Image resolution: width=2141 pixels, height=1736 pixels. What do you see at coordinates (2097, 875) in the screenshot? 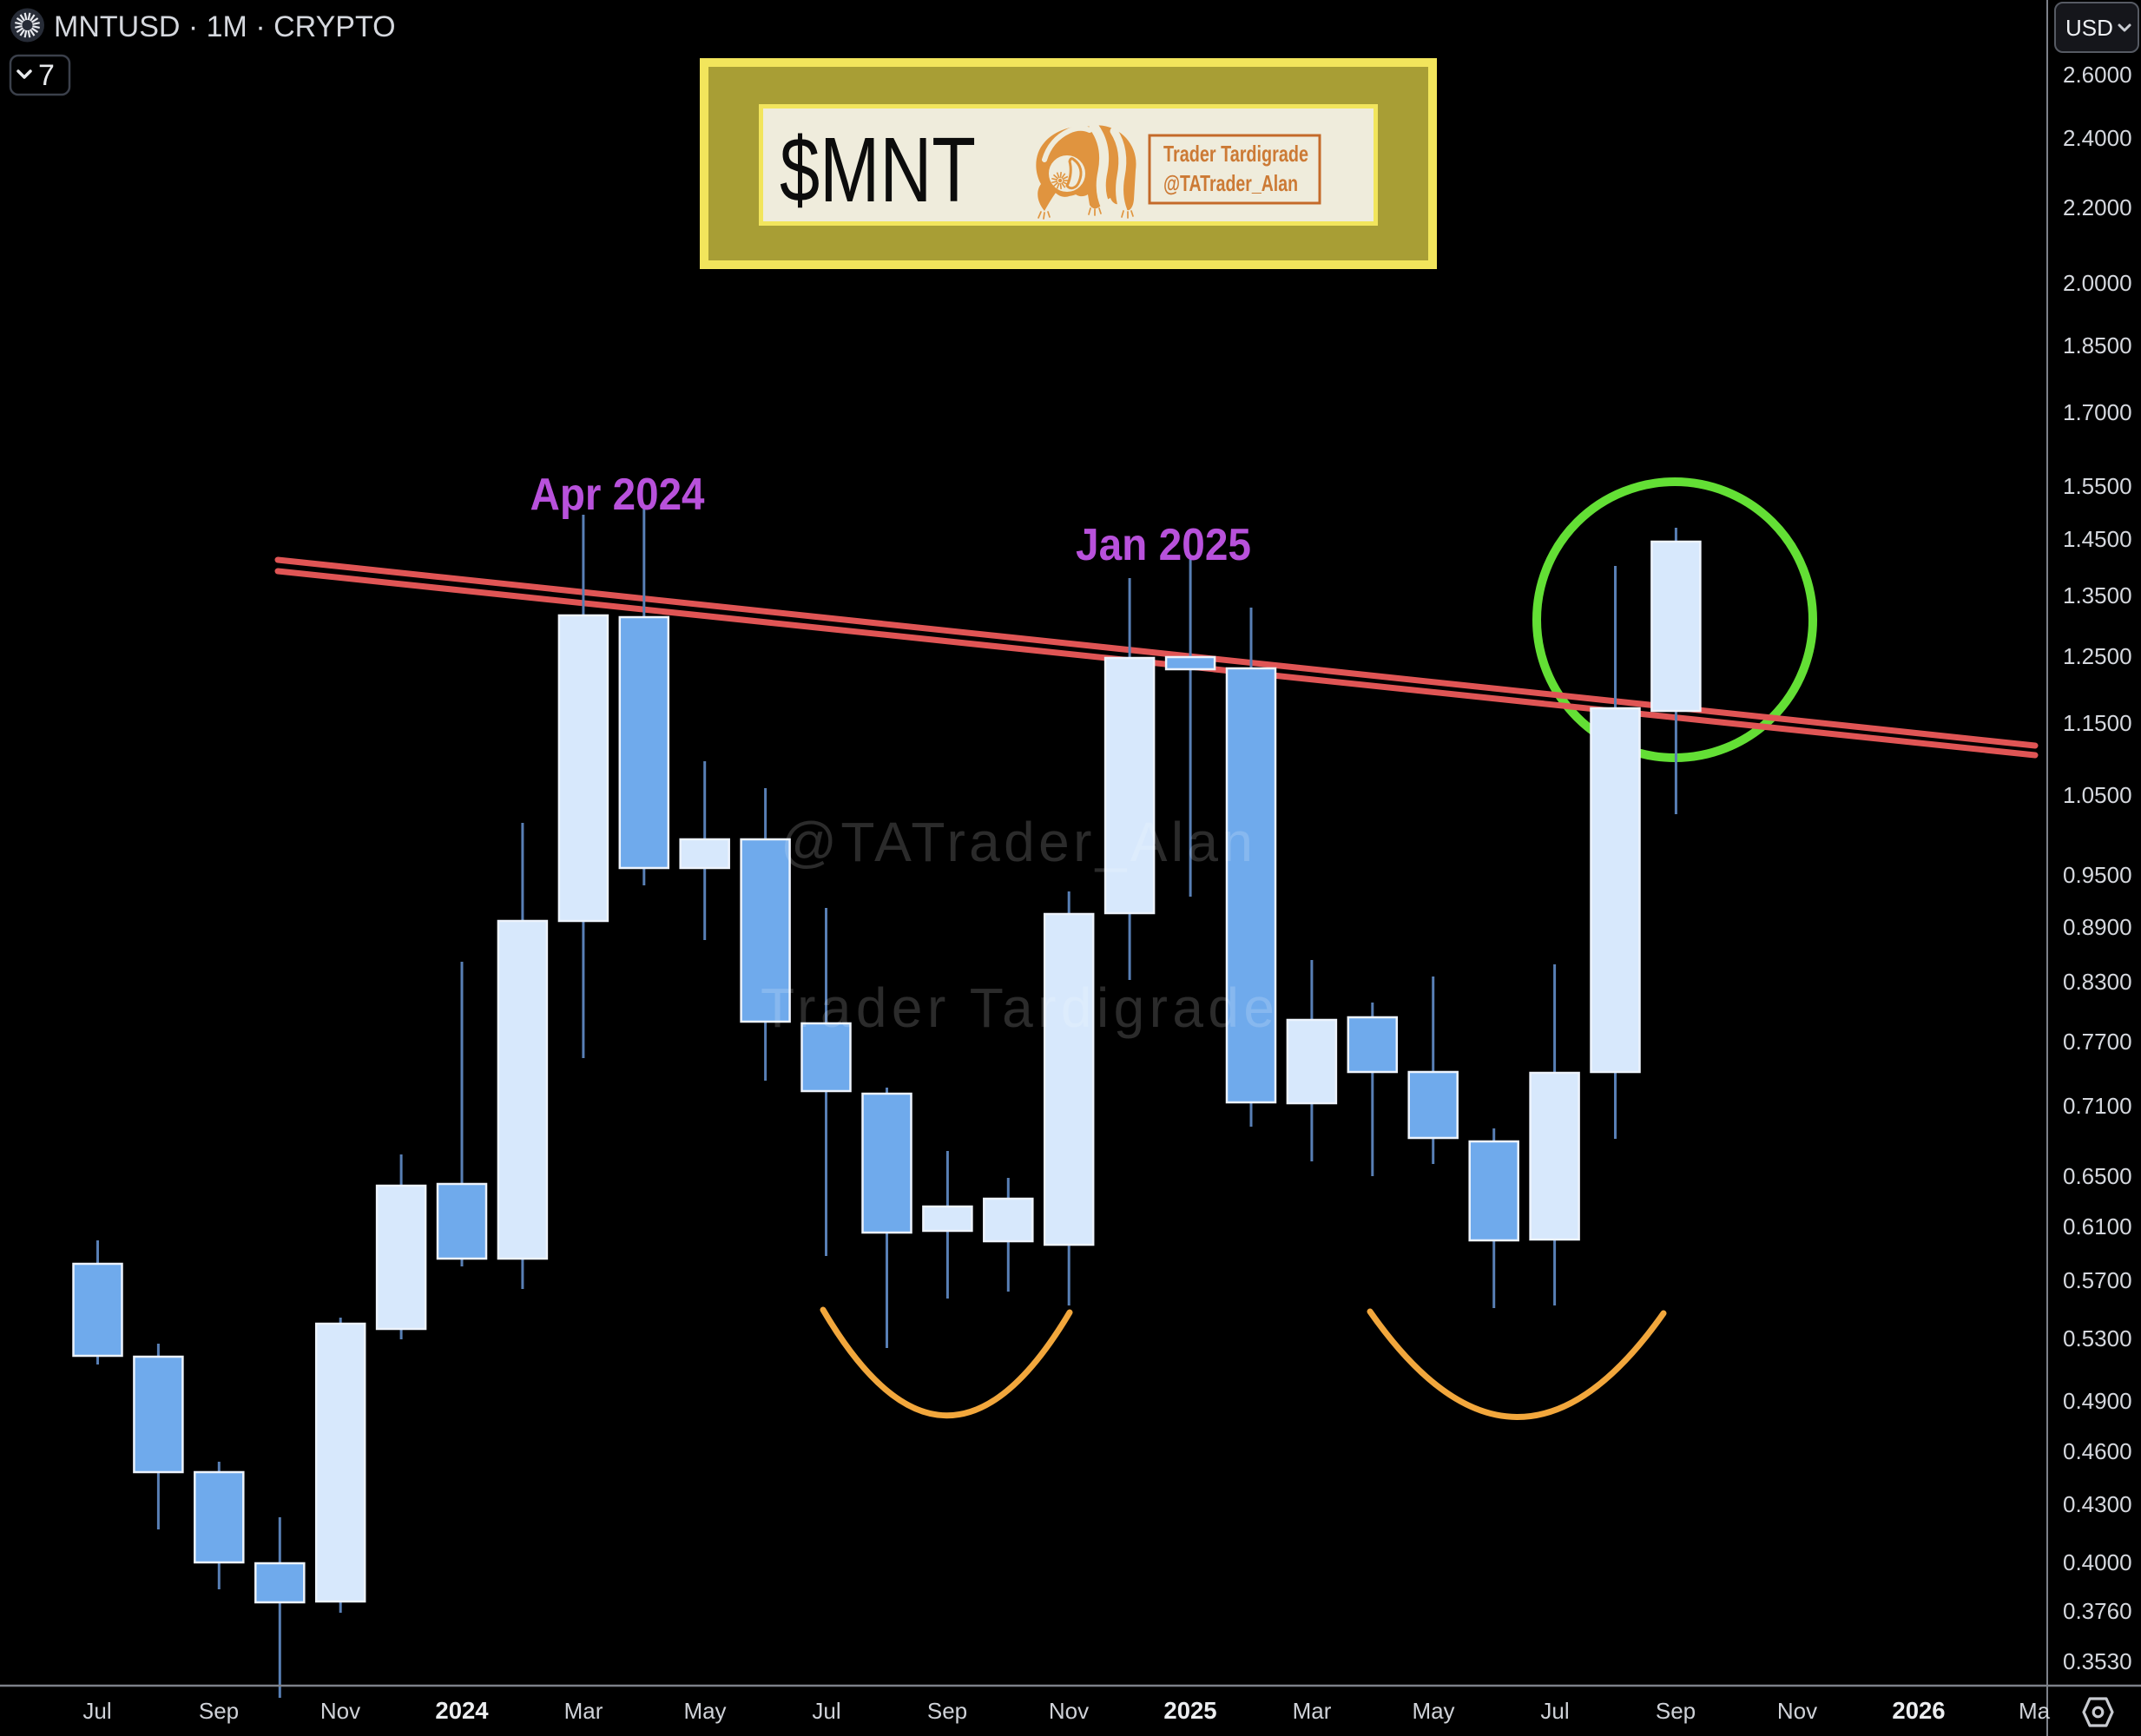
I see `svg-text: 0.9500` at bounding box center [2097, 875].